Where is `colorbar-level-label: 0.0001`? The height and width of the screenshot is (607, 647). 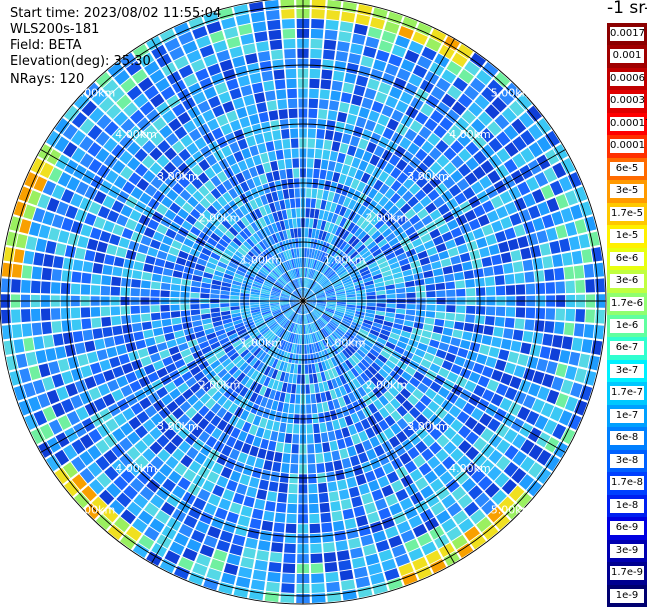
colorbar-level-label: 0.0001 is located at coordinates (627, 146).